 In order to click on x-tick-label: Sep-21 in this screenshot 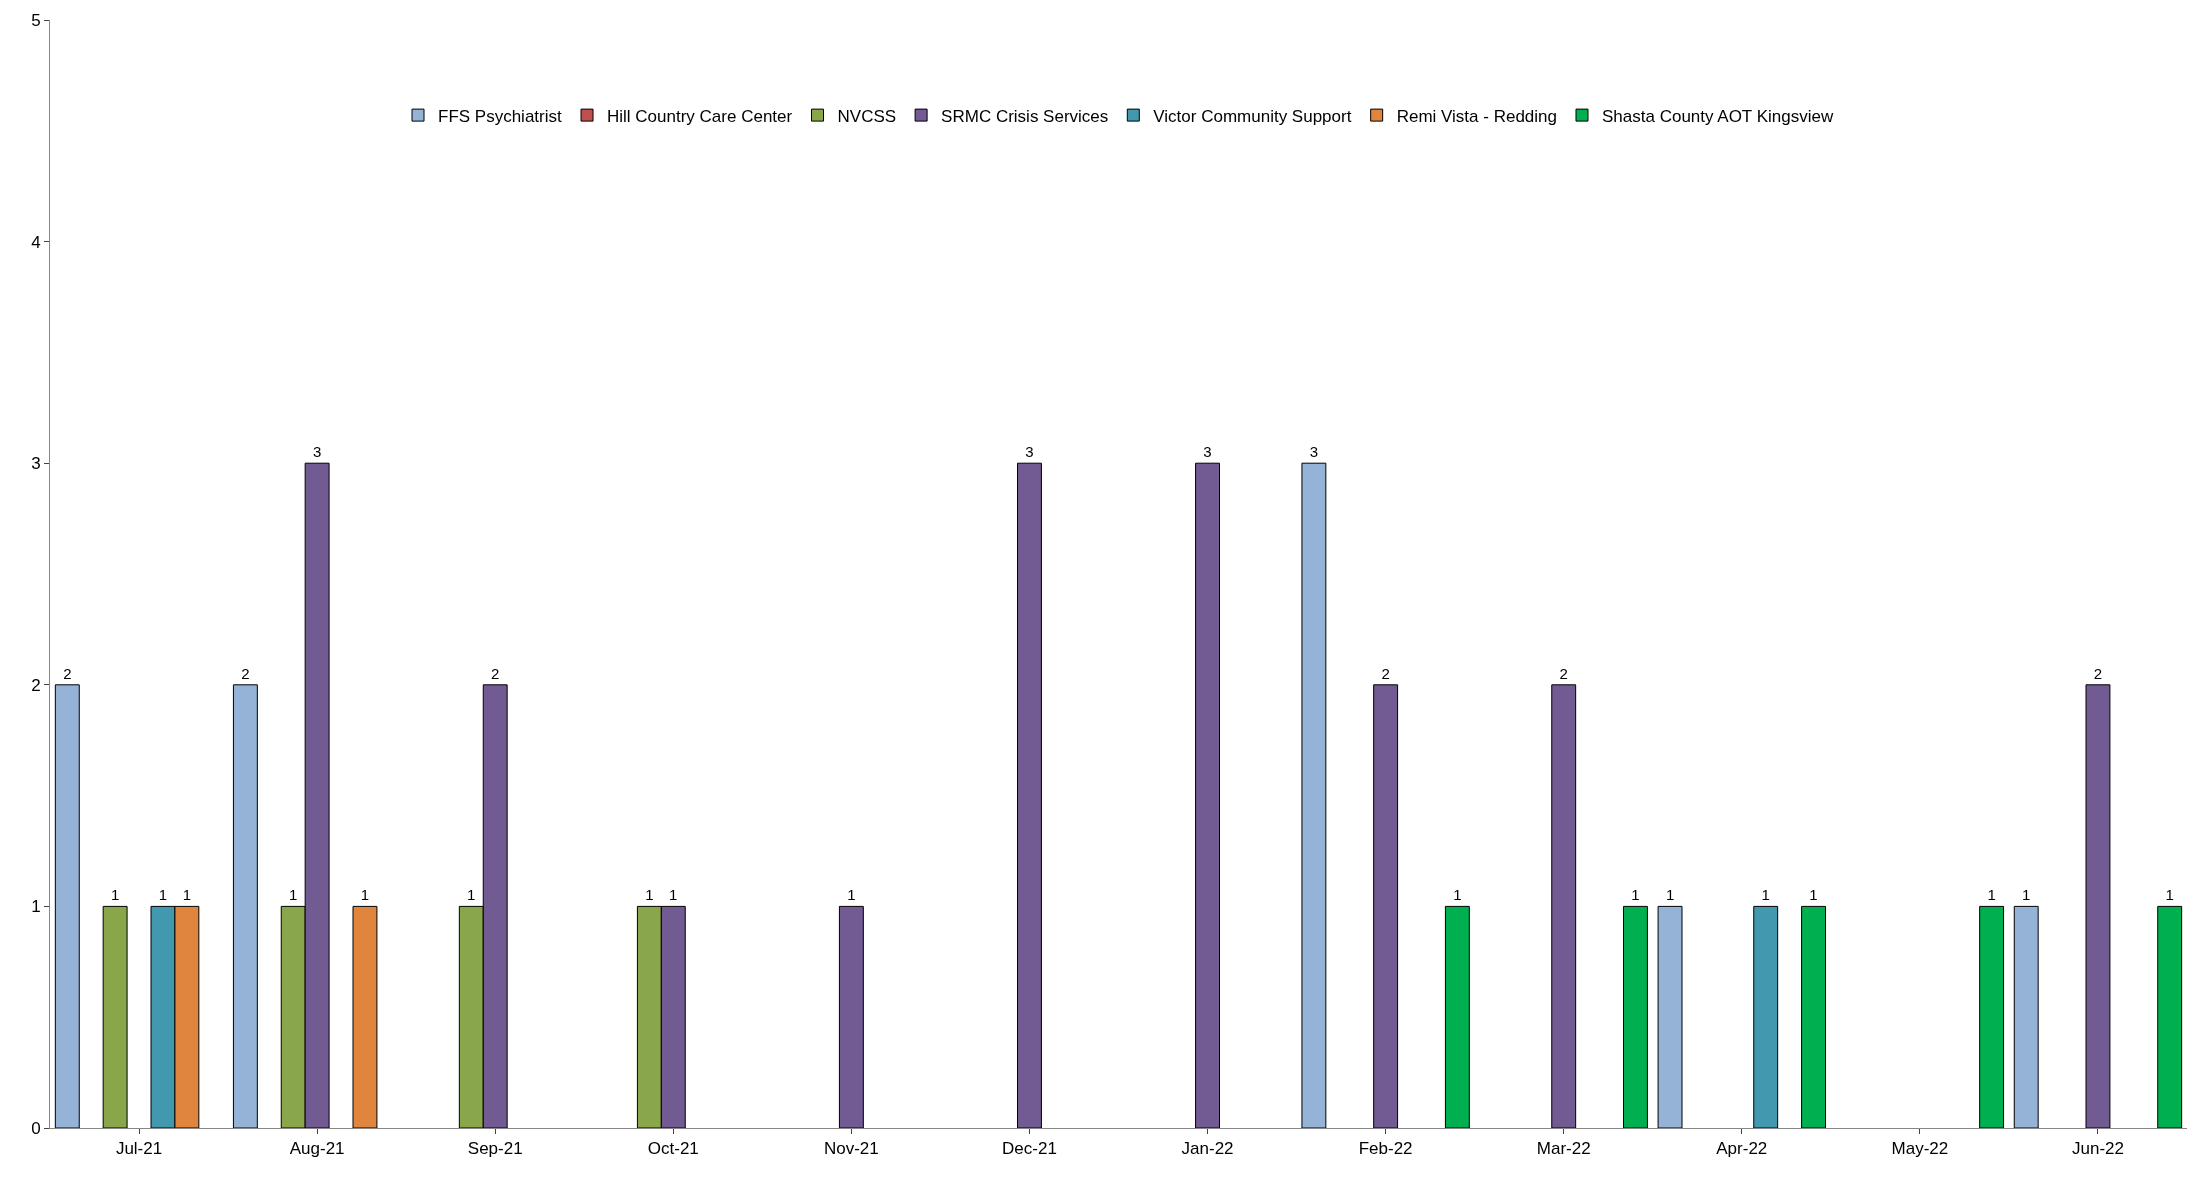, I will do `click(495, 1149)`.